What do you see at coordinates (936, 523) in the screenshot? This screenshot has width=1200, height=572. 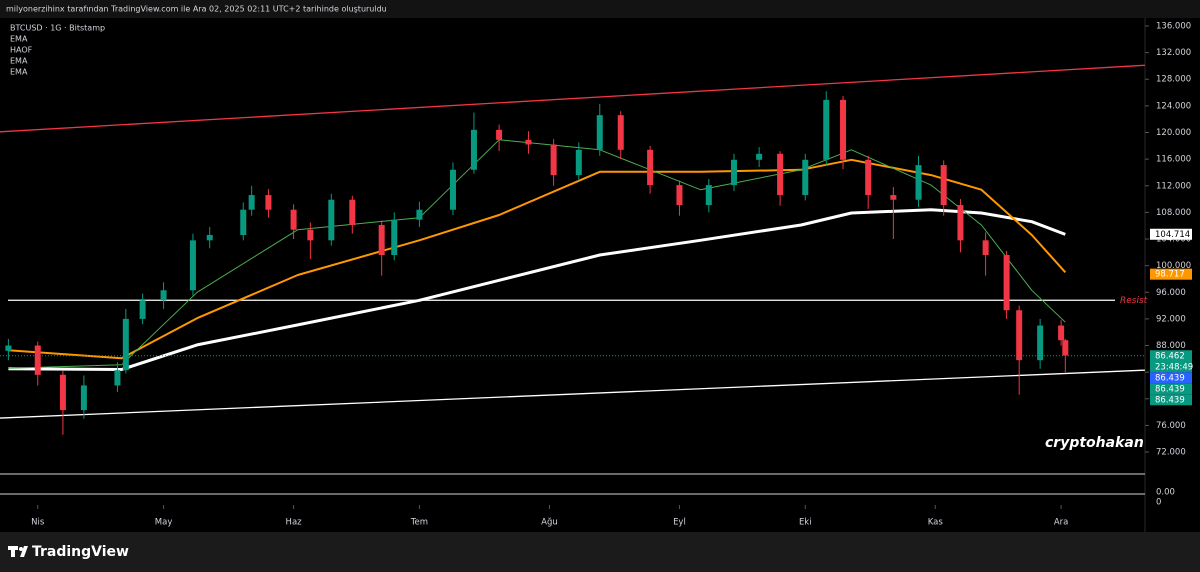 I see `x-tick-label: Kas` at bounding box center [936, 523].